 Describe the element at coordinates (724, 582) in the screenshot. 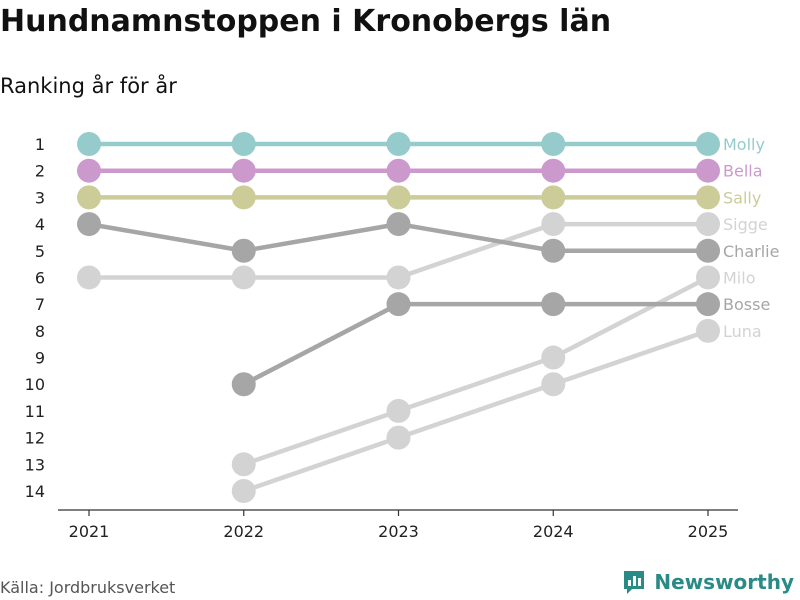

I see `brand-name: Newsworthy` at that location.